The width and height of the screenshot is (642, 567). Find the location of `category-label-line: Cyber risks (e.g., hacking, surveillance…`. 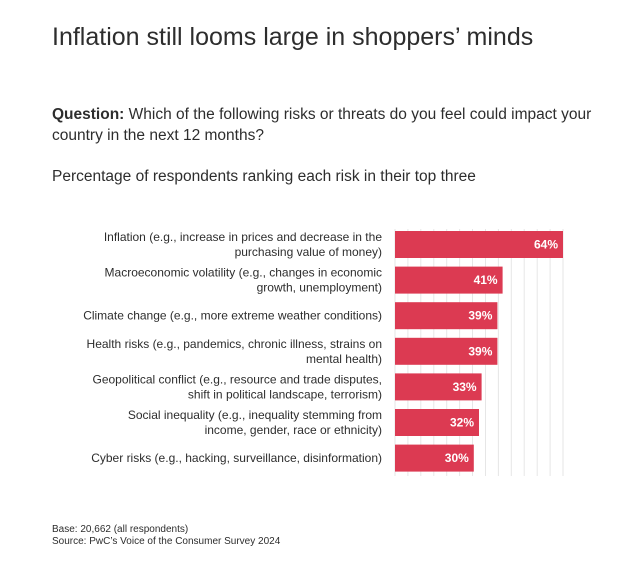

category-label-line: Cyber risks (e.g., hacking, surveillance… is located at coordinates (236, 458).